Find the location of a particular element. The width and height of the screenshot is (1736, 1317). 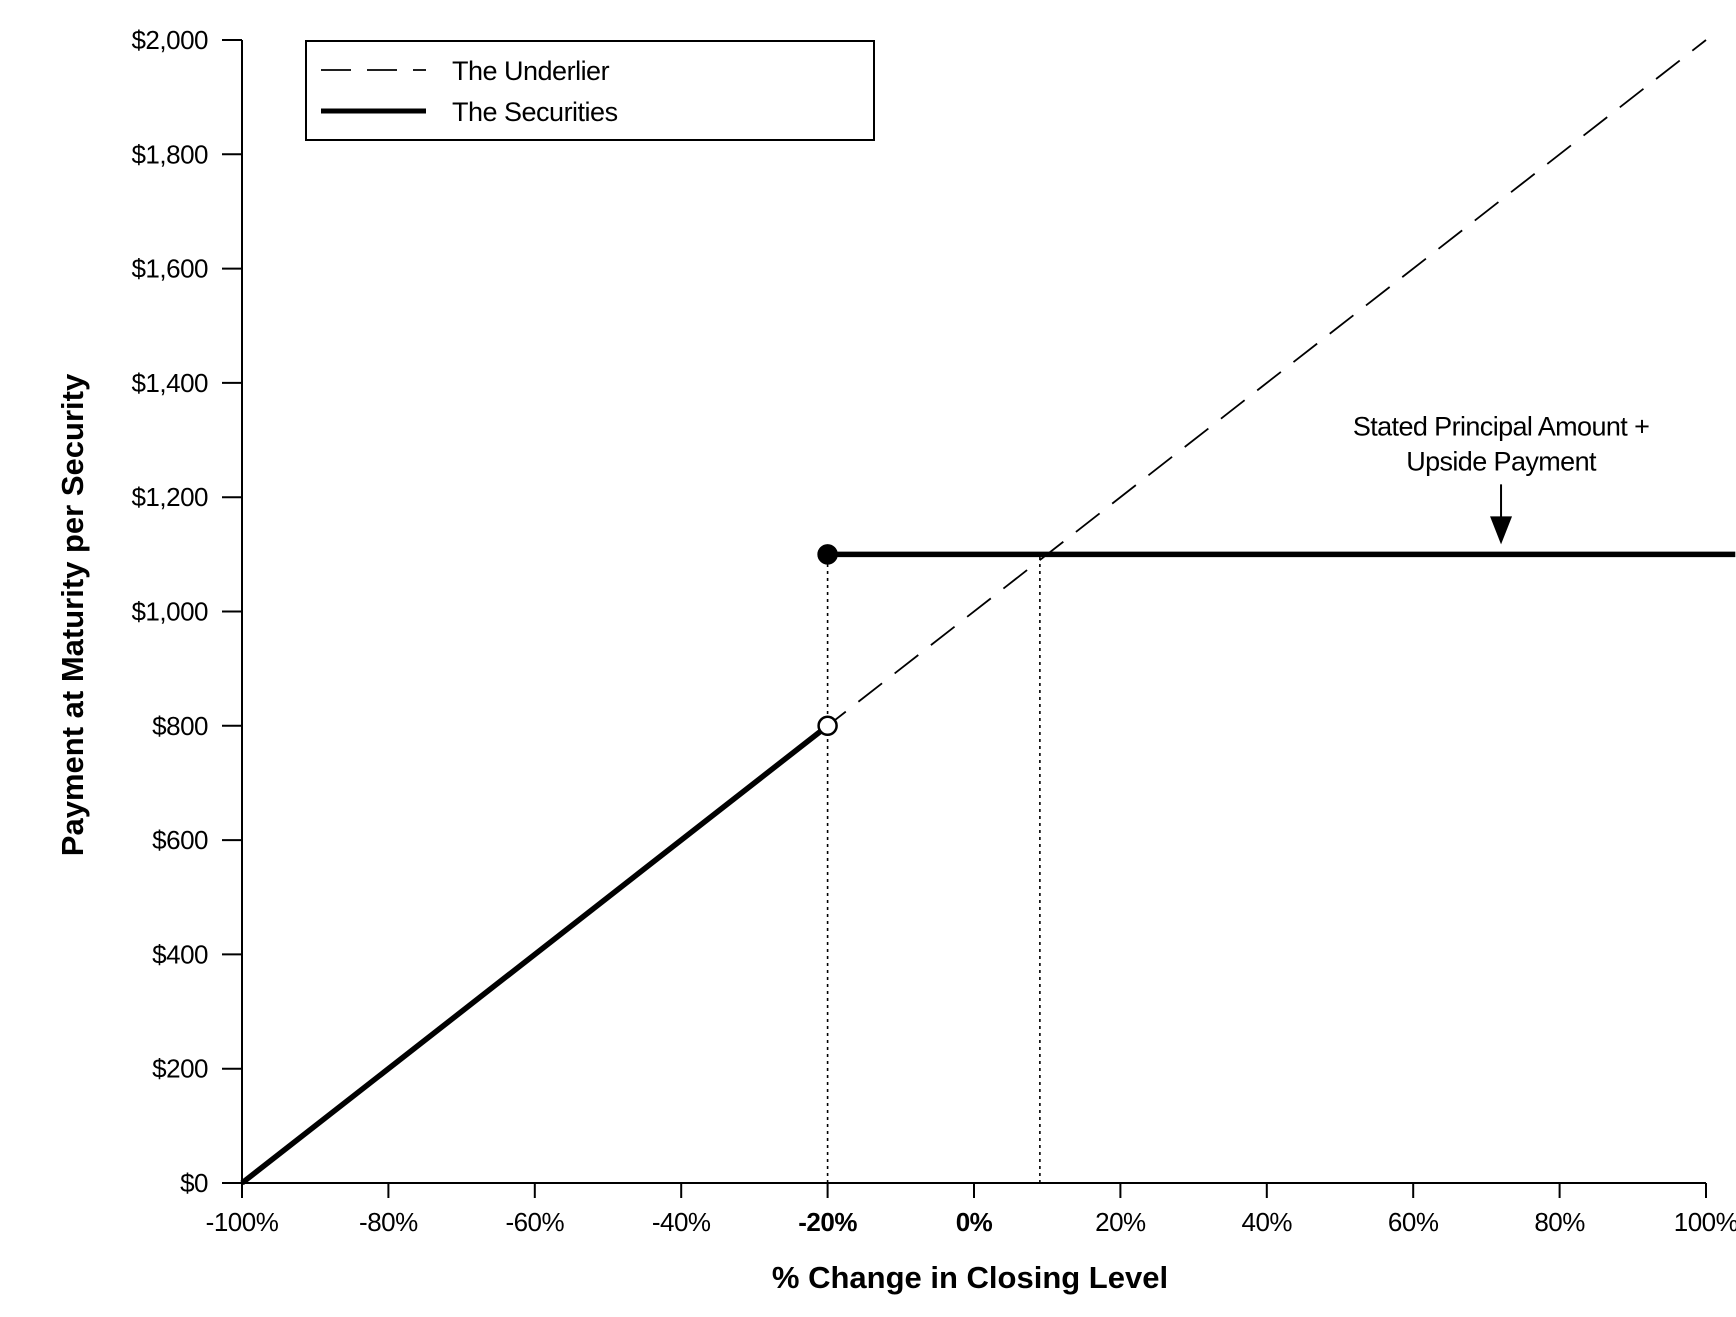

annotation-text-line-1: Stated Principal Amount + is located at coordinates (1501, 426).